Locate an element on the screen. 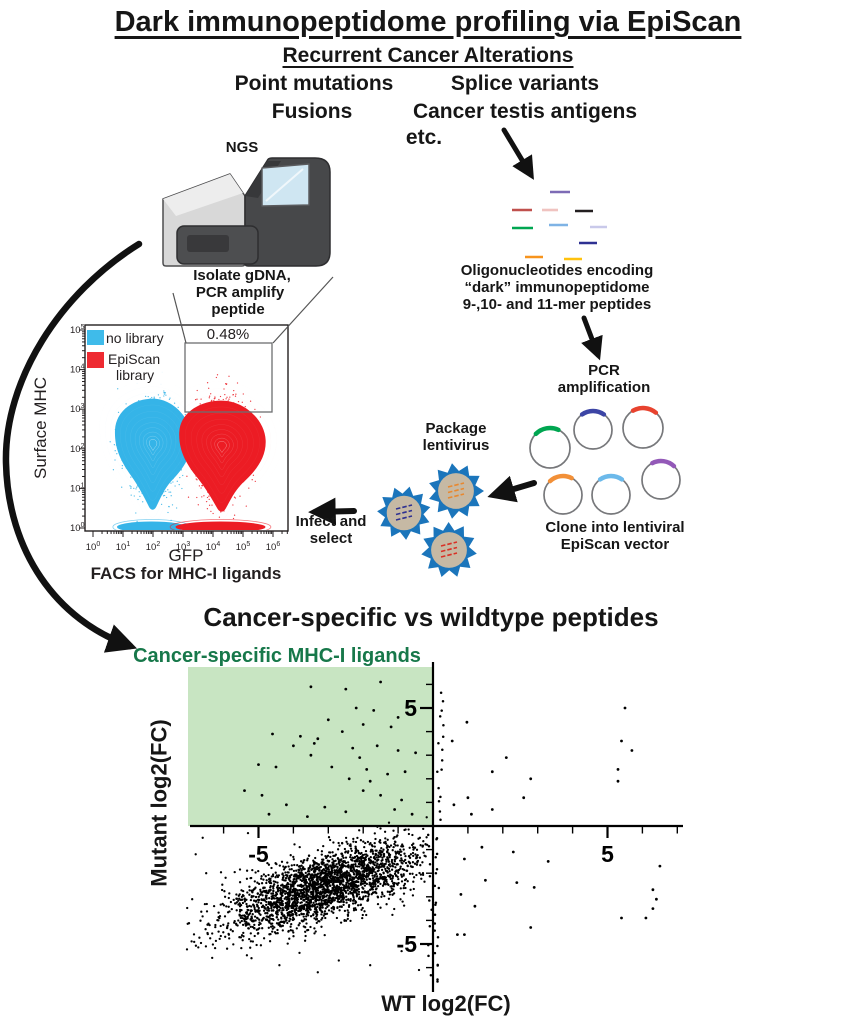 The height and width of the screenshot is (1023, 855). oligonucleotide-lines is located at coordinates (559, 225).